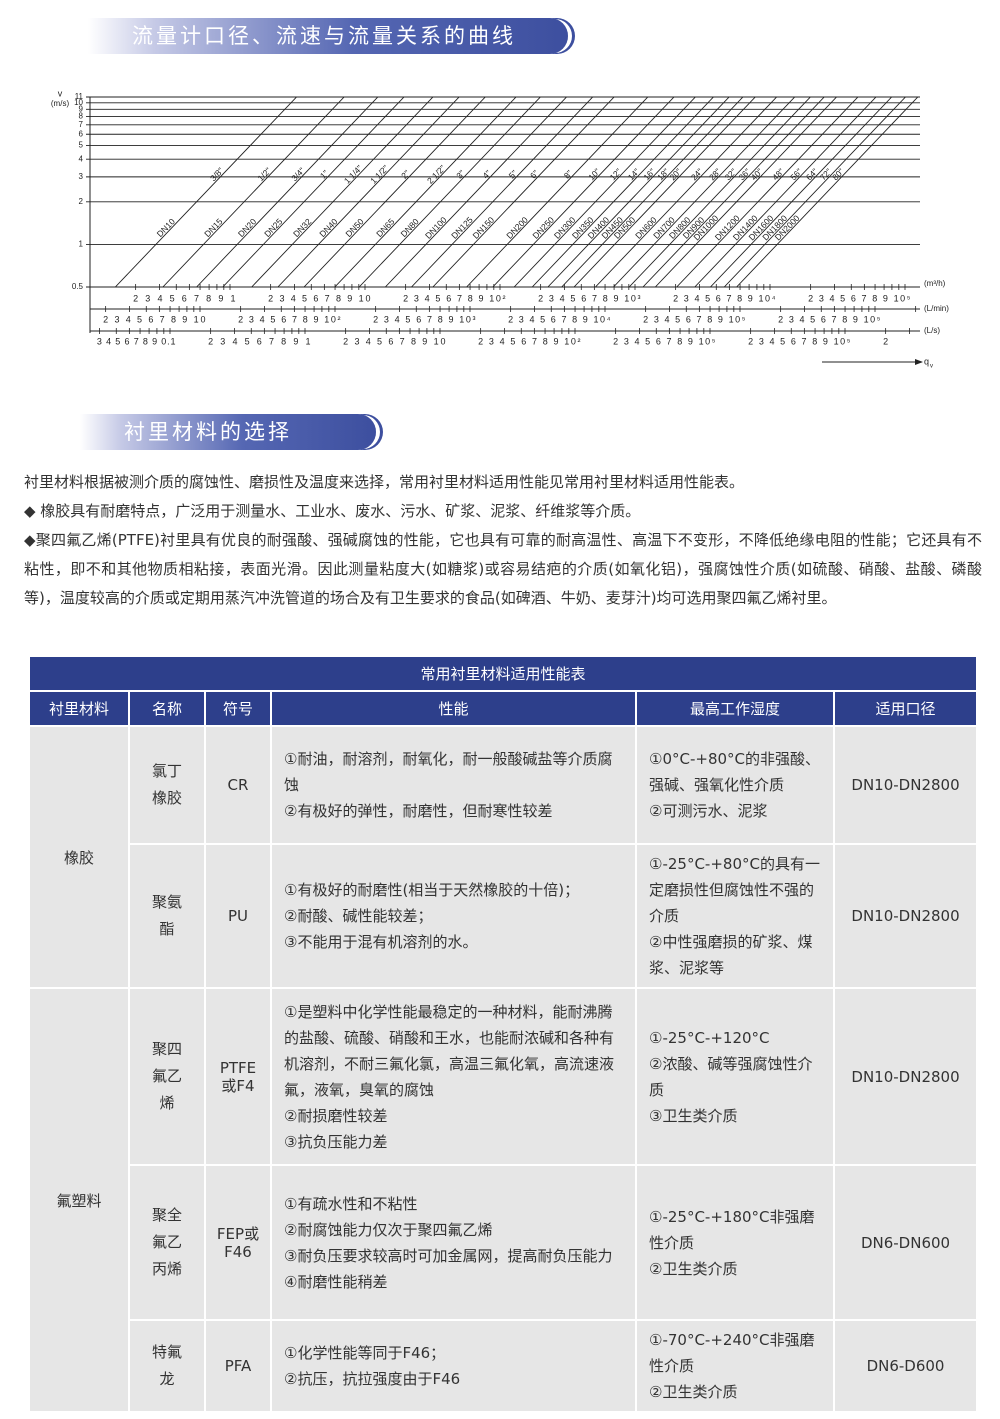 Image resolution: width=1000 pixels, height=1419 pixels. I want to click on temperature-cell: ①-25°C-+120°C ②浓酸、碱等强腐蚀性介质 ③卫生类介质, so click(735, 1076).